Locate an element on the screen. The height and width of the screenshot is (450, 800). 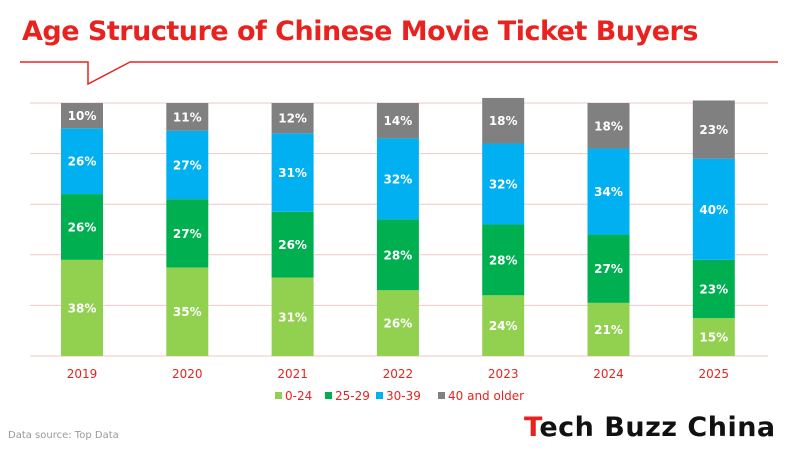
x-tick-label: 2024 is located at coordinates (608, 374).